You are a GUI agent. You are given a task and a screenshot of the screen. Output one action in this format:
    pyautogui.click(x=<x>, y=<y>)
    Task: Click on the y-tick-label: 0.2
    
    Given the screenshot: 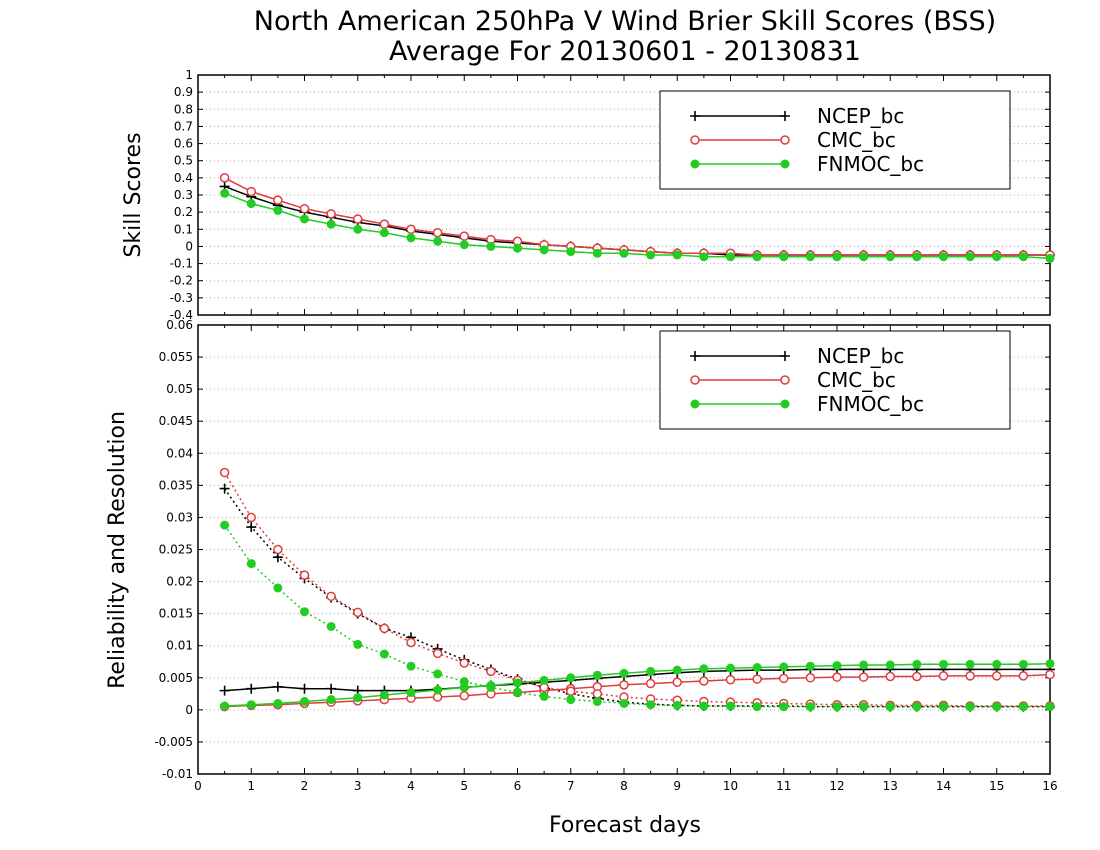 What is the action you would take?
    pyautogui.click(x=183, y=212)
    